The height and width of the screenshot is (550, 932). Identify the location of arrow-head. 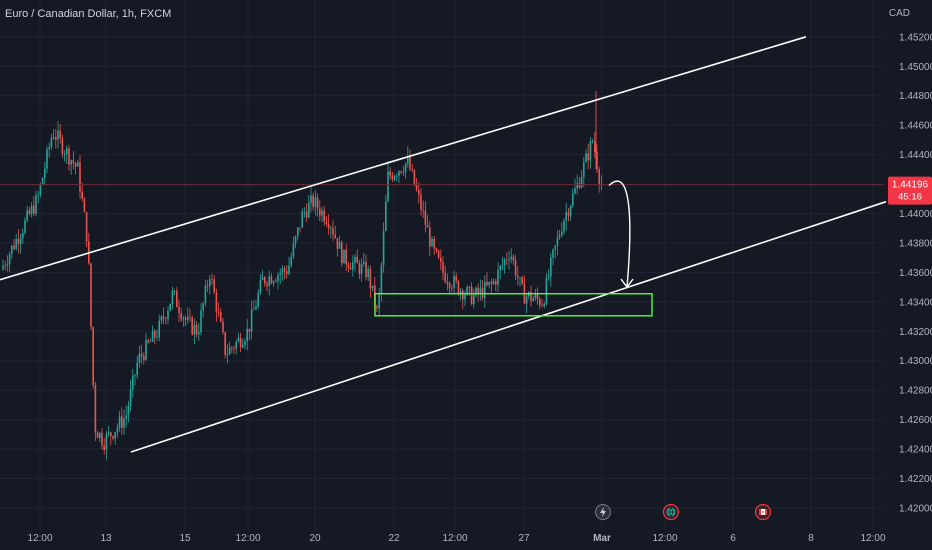
(627, 283).